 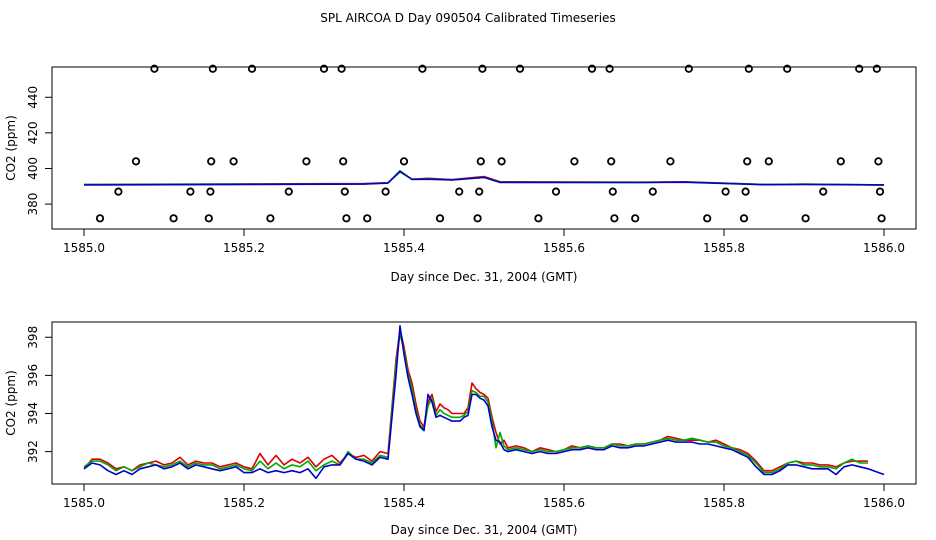 What do you see at coordinates (11, 403) in the screenshot?
I see `bottom-y-axis-label: CO2 (ppm)` at bounding box center [11, 403].